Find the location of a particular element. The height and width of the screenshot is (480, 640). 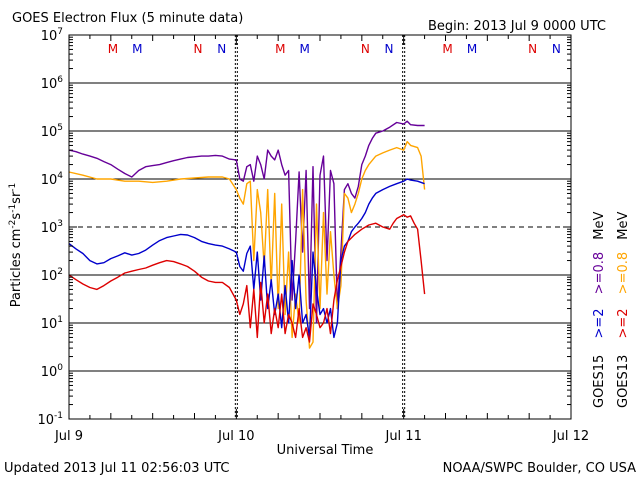

legend-goes15-unit: MeV is located at coordinates (599, 226).